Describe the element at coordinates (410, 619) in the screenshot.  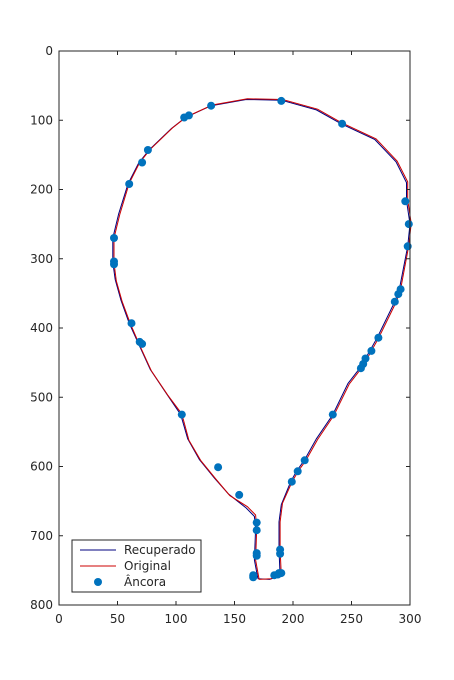
I see `x-tick-label-300: 300` at that location.